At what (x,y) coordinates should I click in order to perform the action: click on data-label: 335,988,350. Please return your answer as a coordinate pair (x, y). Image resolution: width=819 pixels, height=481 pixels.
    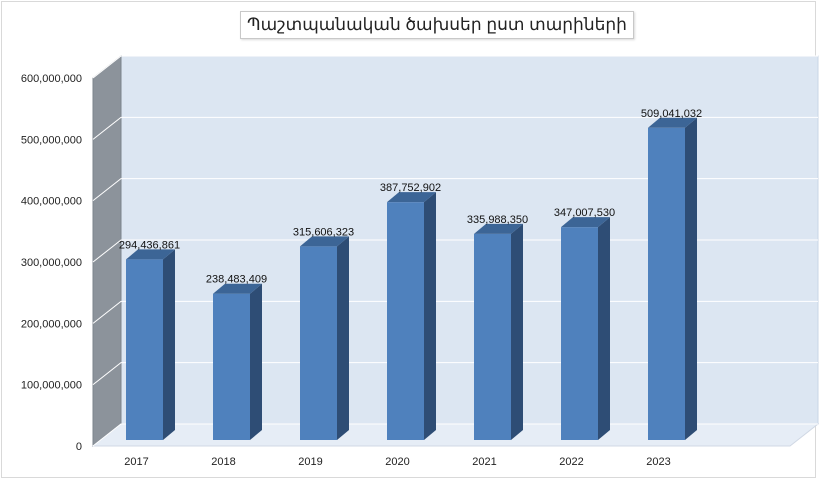
    Looking at the image, I should click on (497, 220).